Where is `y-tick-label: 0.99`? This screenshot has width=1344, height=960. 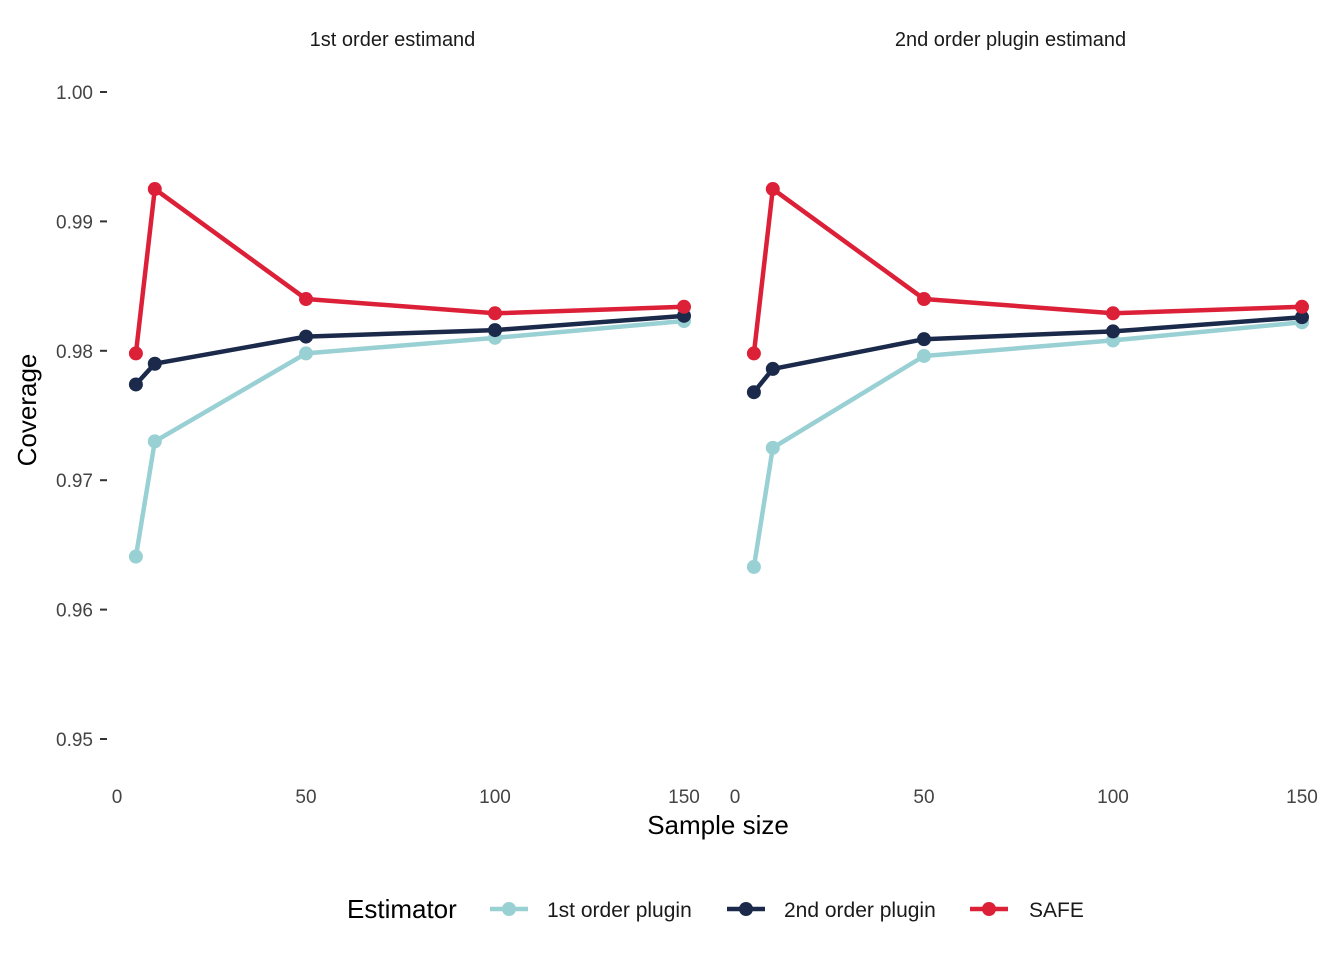
y-tick-label: 0.99 is located at coordinates (74, 222).